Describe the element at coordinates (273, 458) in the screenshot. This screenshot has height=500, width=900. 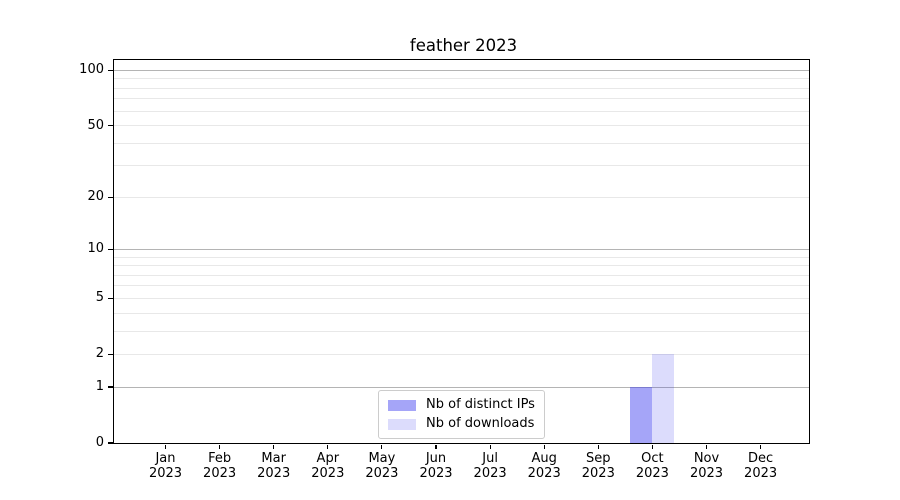
I see `x-tick-month: Mar` at that location.